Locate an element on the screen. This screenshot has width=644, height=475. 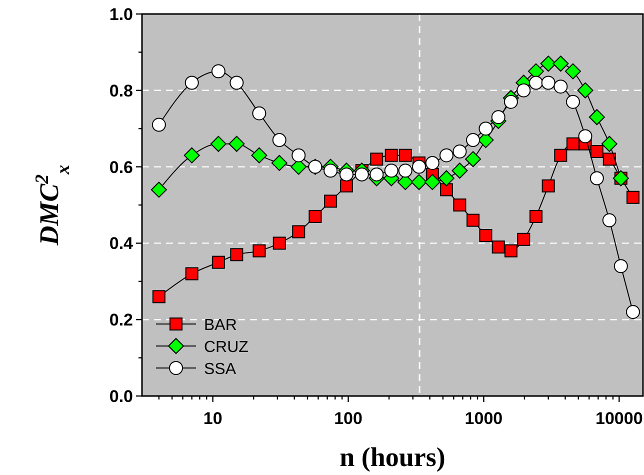
legend-label: BAR is located at coordinates (220, 325).